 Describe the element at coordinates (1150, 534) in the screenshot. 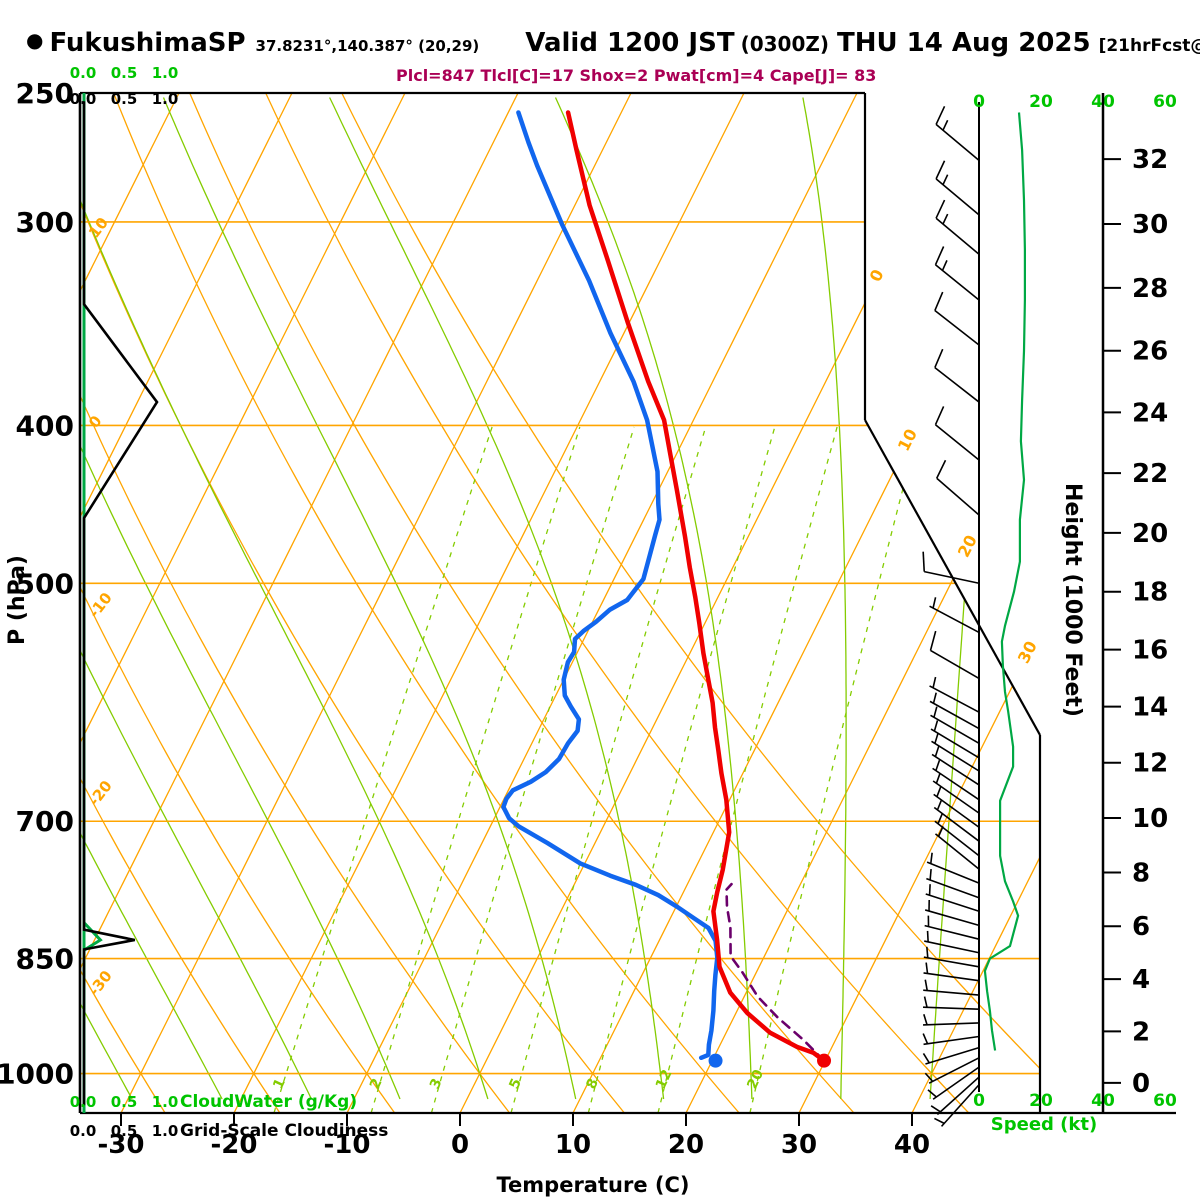

I see `height-tick-label: 20` at that location.